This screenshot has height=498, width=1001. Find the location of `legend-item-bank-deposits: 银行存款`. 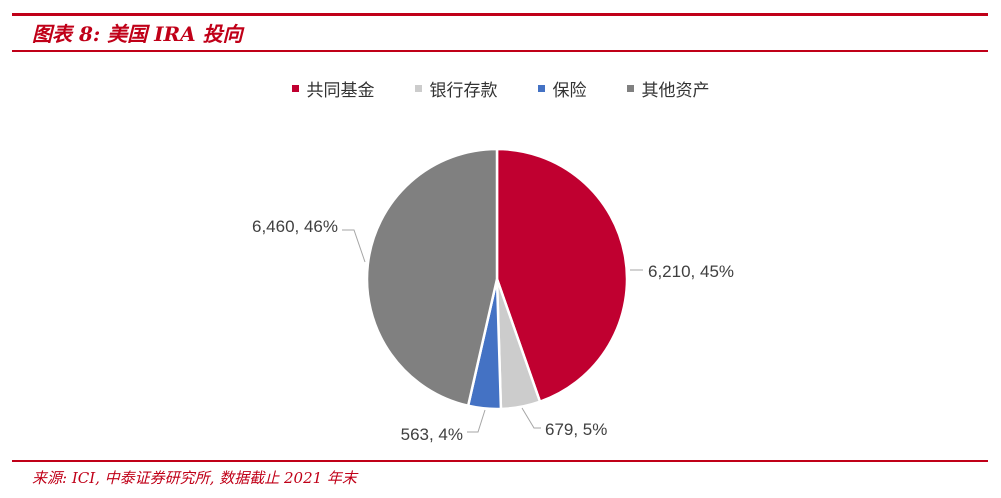

legend-item-bank-deposits: 银行存款 is located at coordinates (456, 88).